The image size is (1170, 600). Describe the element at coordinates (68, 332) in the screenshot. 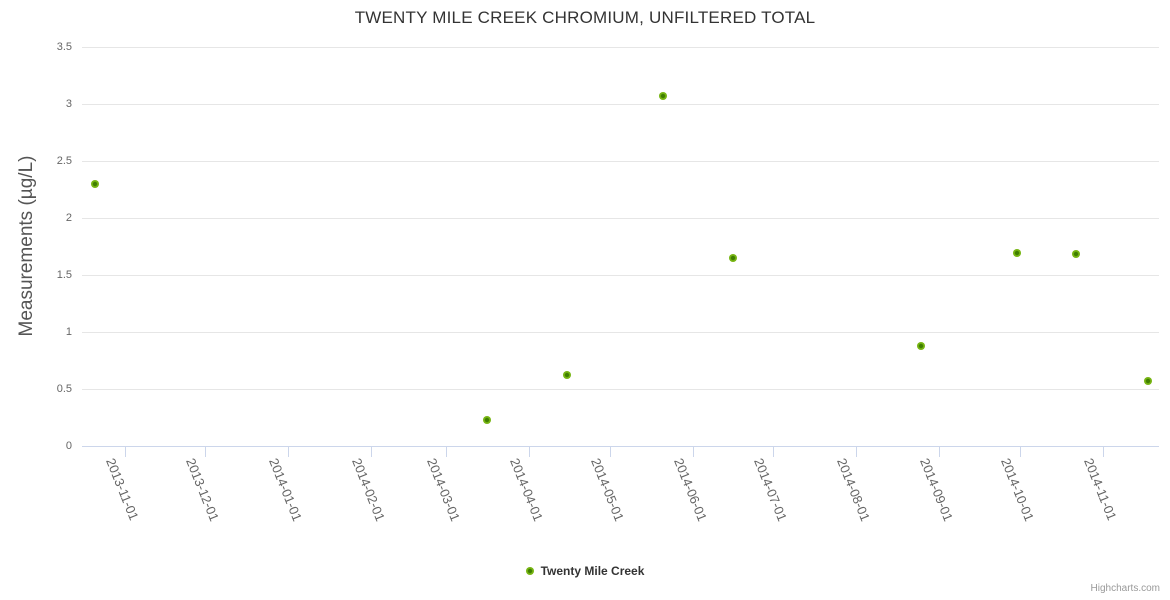

I see `y-axis-label: 1` at that location.